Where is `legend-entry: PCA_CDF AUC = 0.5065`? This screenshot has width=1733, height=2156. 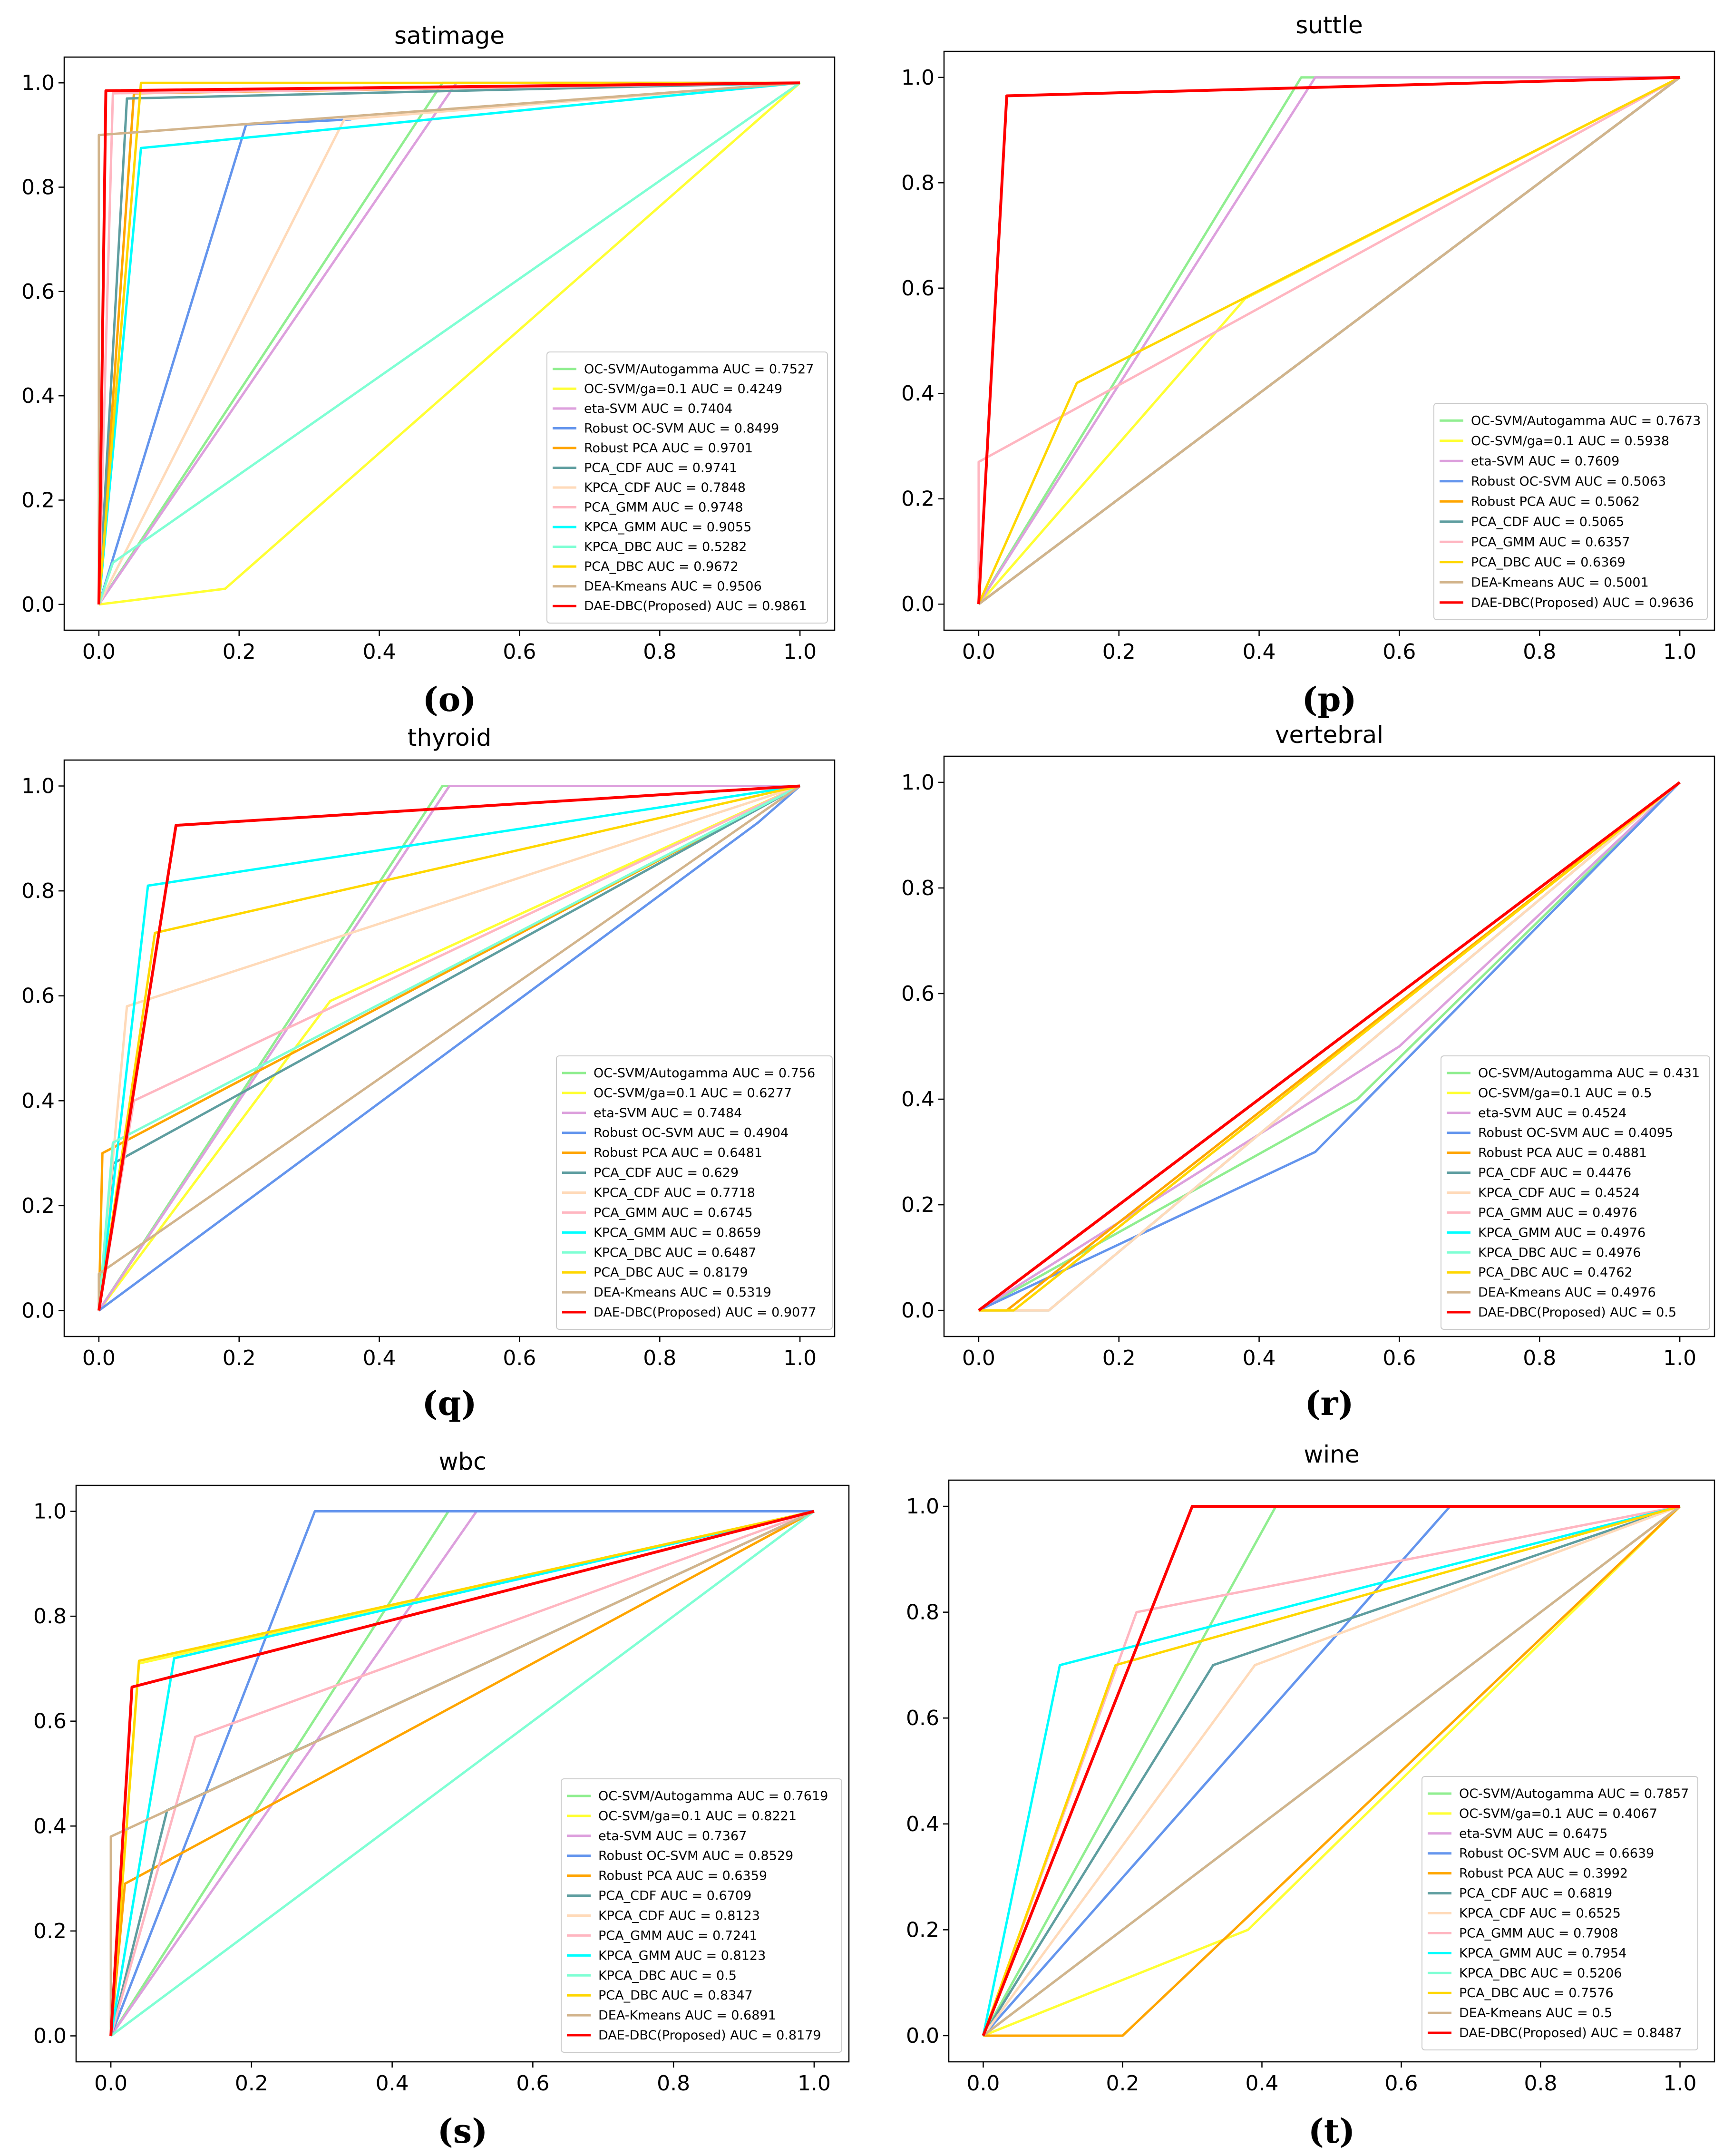
legend-entry: PCA_CDF AUC = 0.5065 is located at coordinates (1547, 522).